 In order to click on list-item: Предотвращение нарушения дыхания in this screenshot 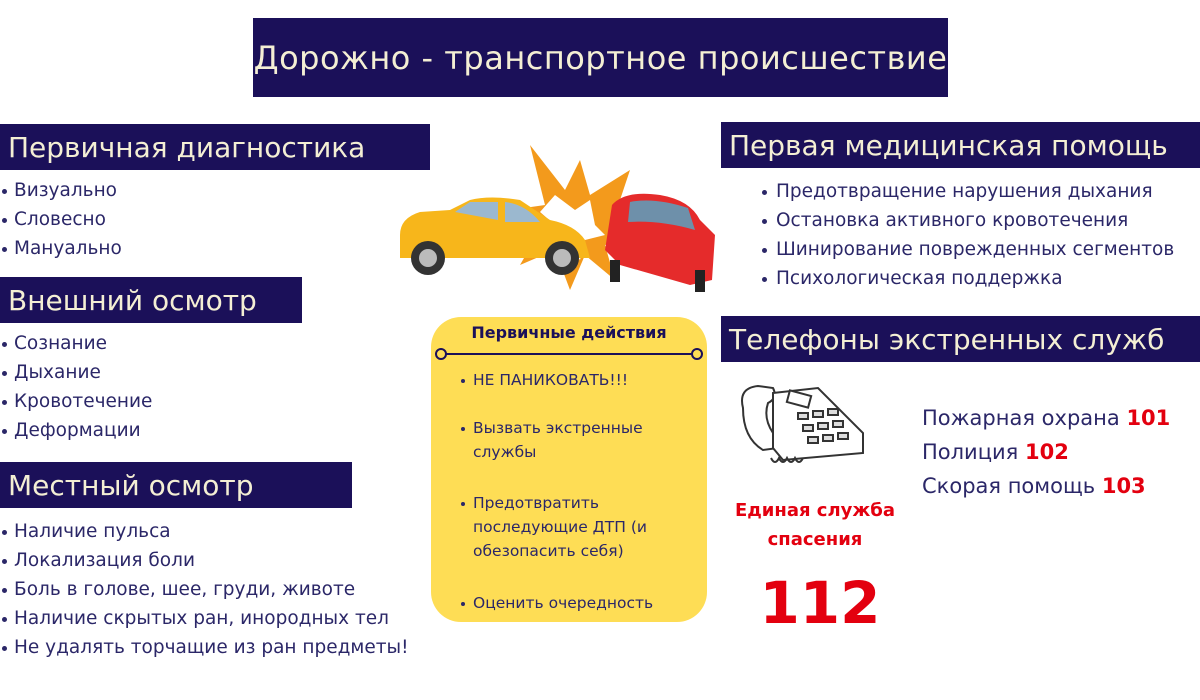, I will do `click(967, 191)`.